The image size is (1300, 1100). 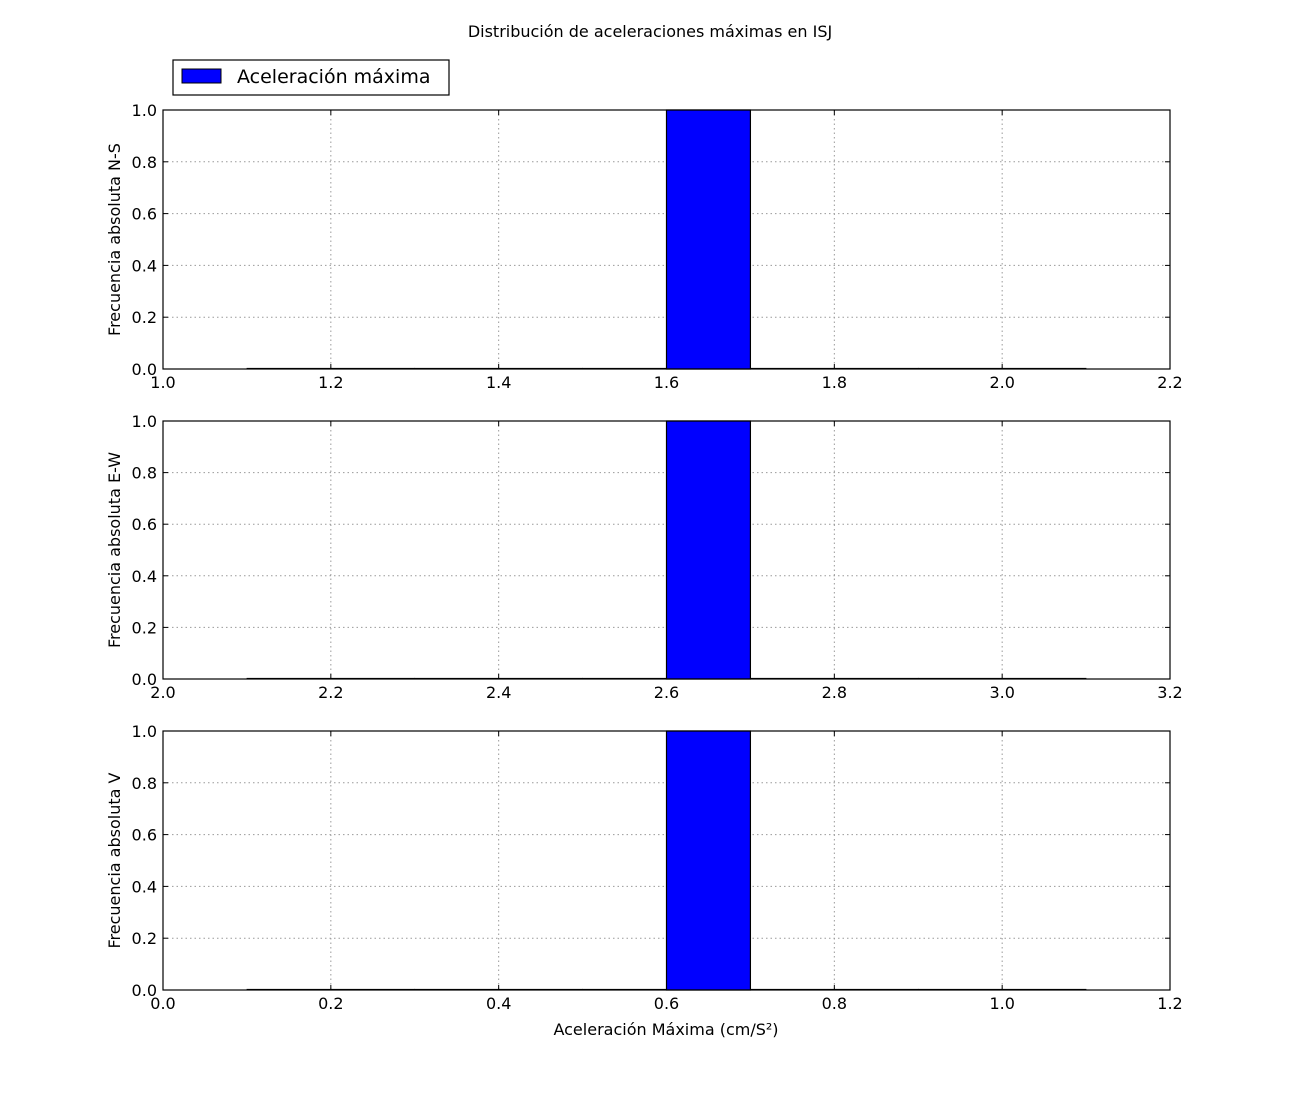 I want to click on legend-label: Aceleración máxima, so click(x=333, y=77).